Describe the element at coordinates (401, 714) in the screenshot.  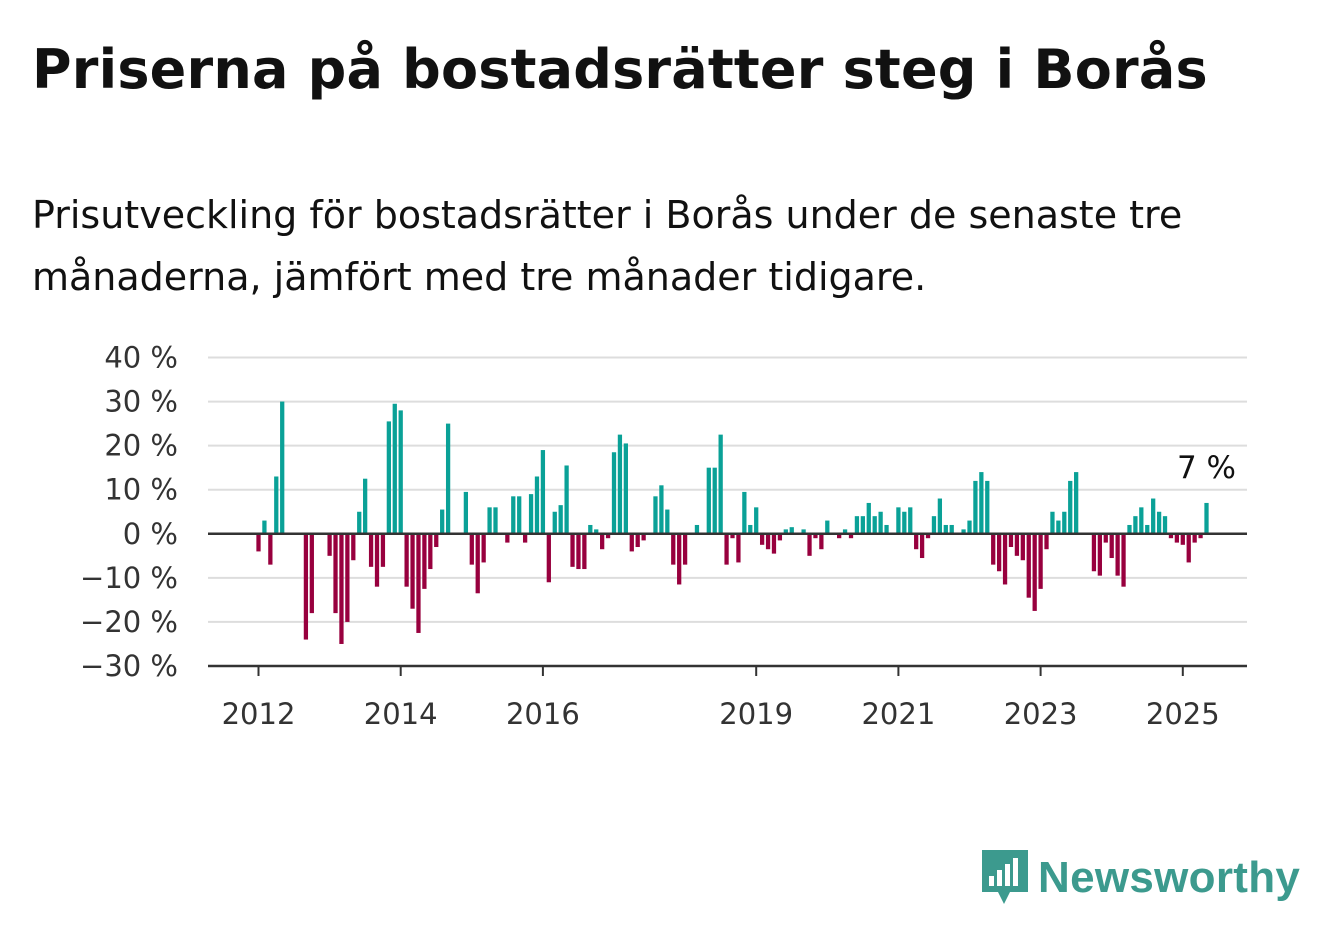
I see `x-tick-label: 2014` at that location.